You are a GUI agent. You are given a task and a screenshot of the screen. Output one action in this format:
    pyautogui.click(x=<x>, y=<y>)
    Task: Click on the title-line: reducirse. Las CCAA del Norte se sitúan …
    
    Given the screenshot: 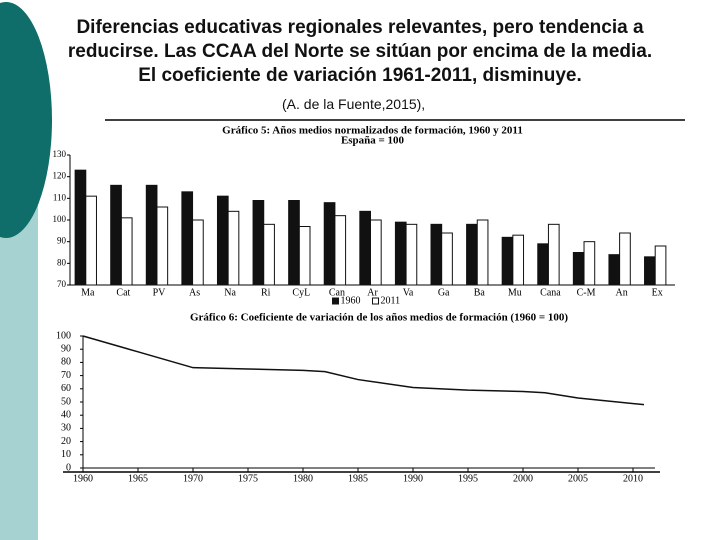 What is the action you would take?
    pyautogui.click(x=360, y=51)
    